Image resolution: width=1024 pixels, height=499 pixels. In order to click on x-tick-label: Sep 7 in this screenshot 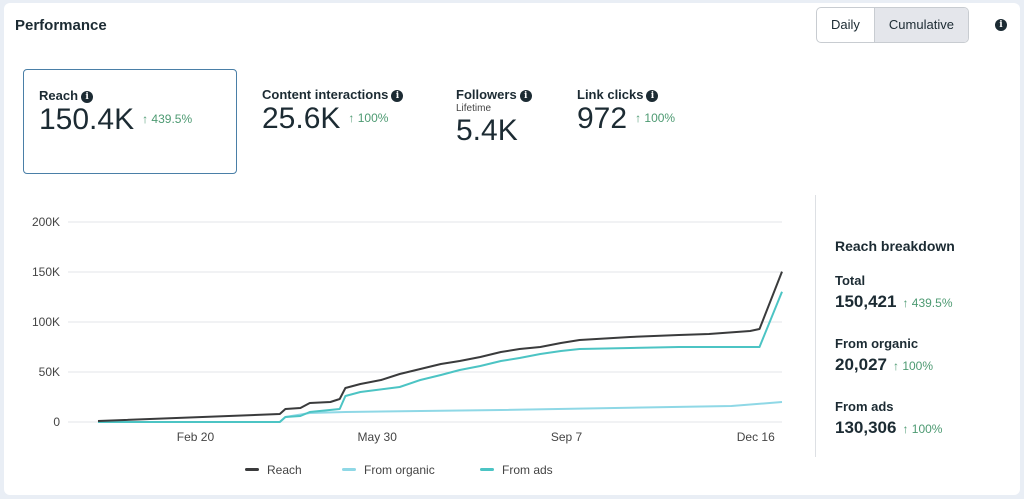, I will do `click(567, 437)`.